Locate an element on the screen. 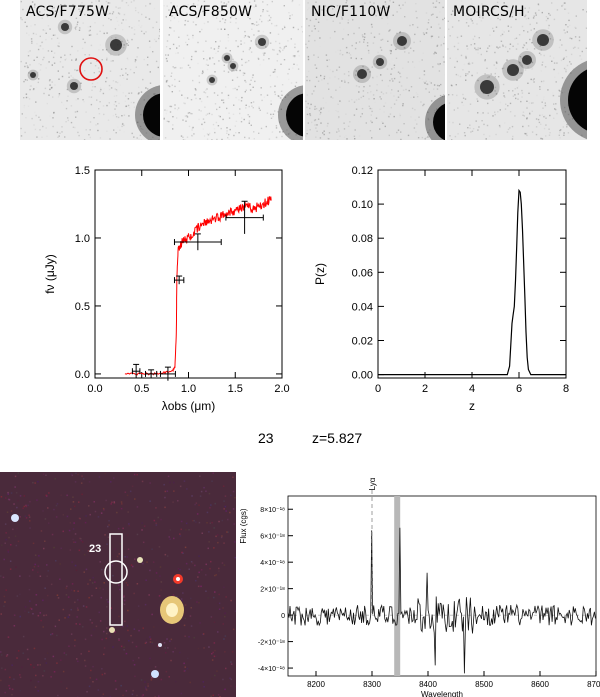 This screenshot has height=697, width=600. plot-frame is located at coordinates (188, 274).